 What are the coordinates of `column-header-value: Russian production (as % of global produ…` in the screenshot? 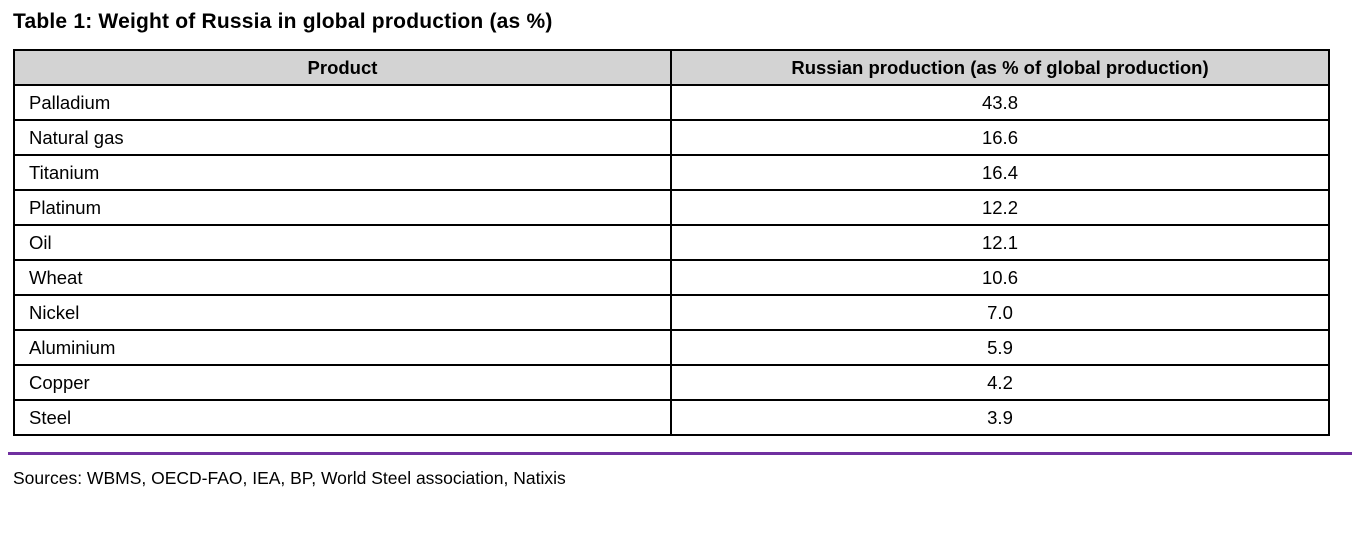 It's located at (1000, 67).